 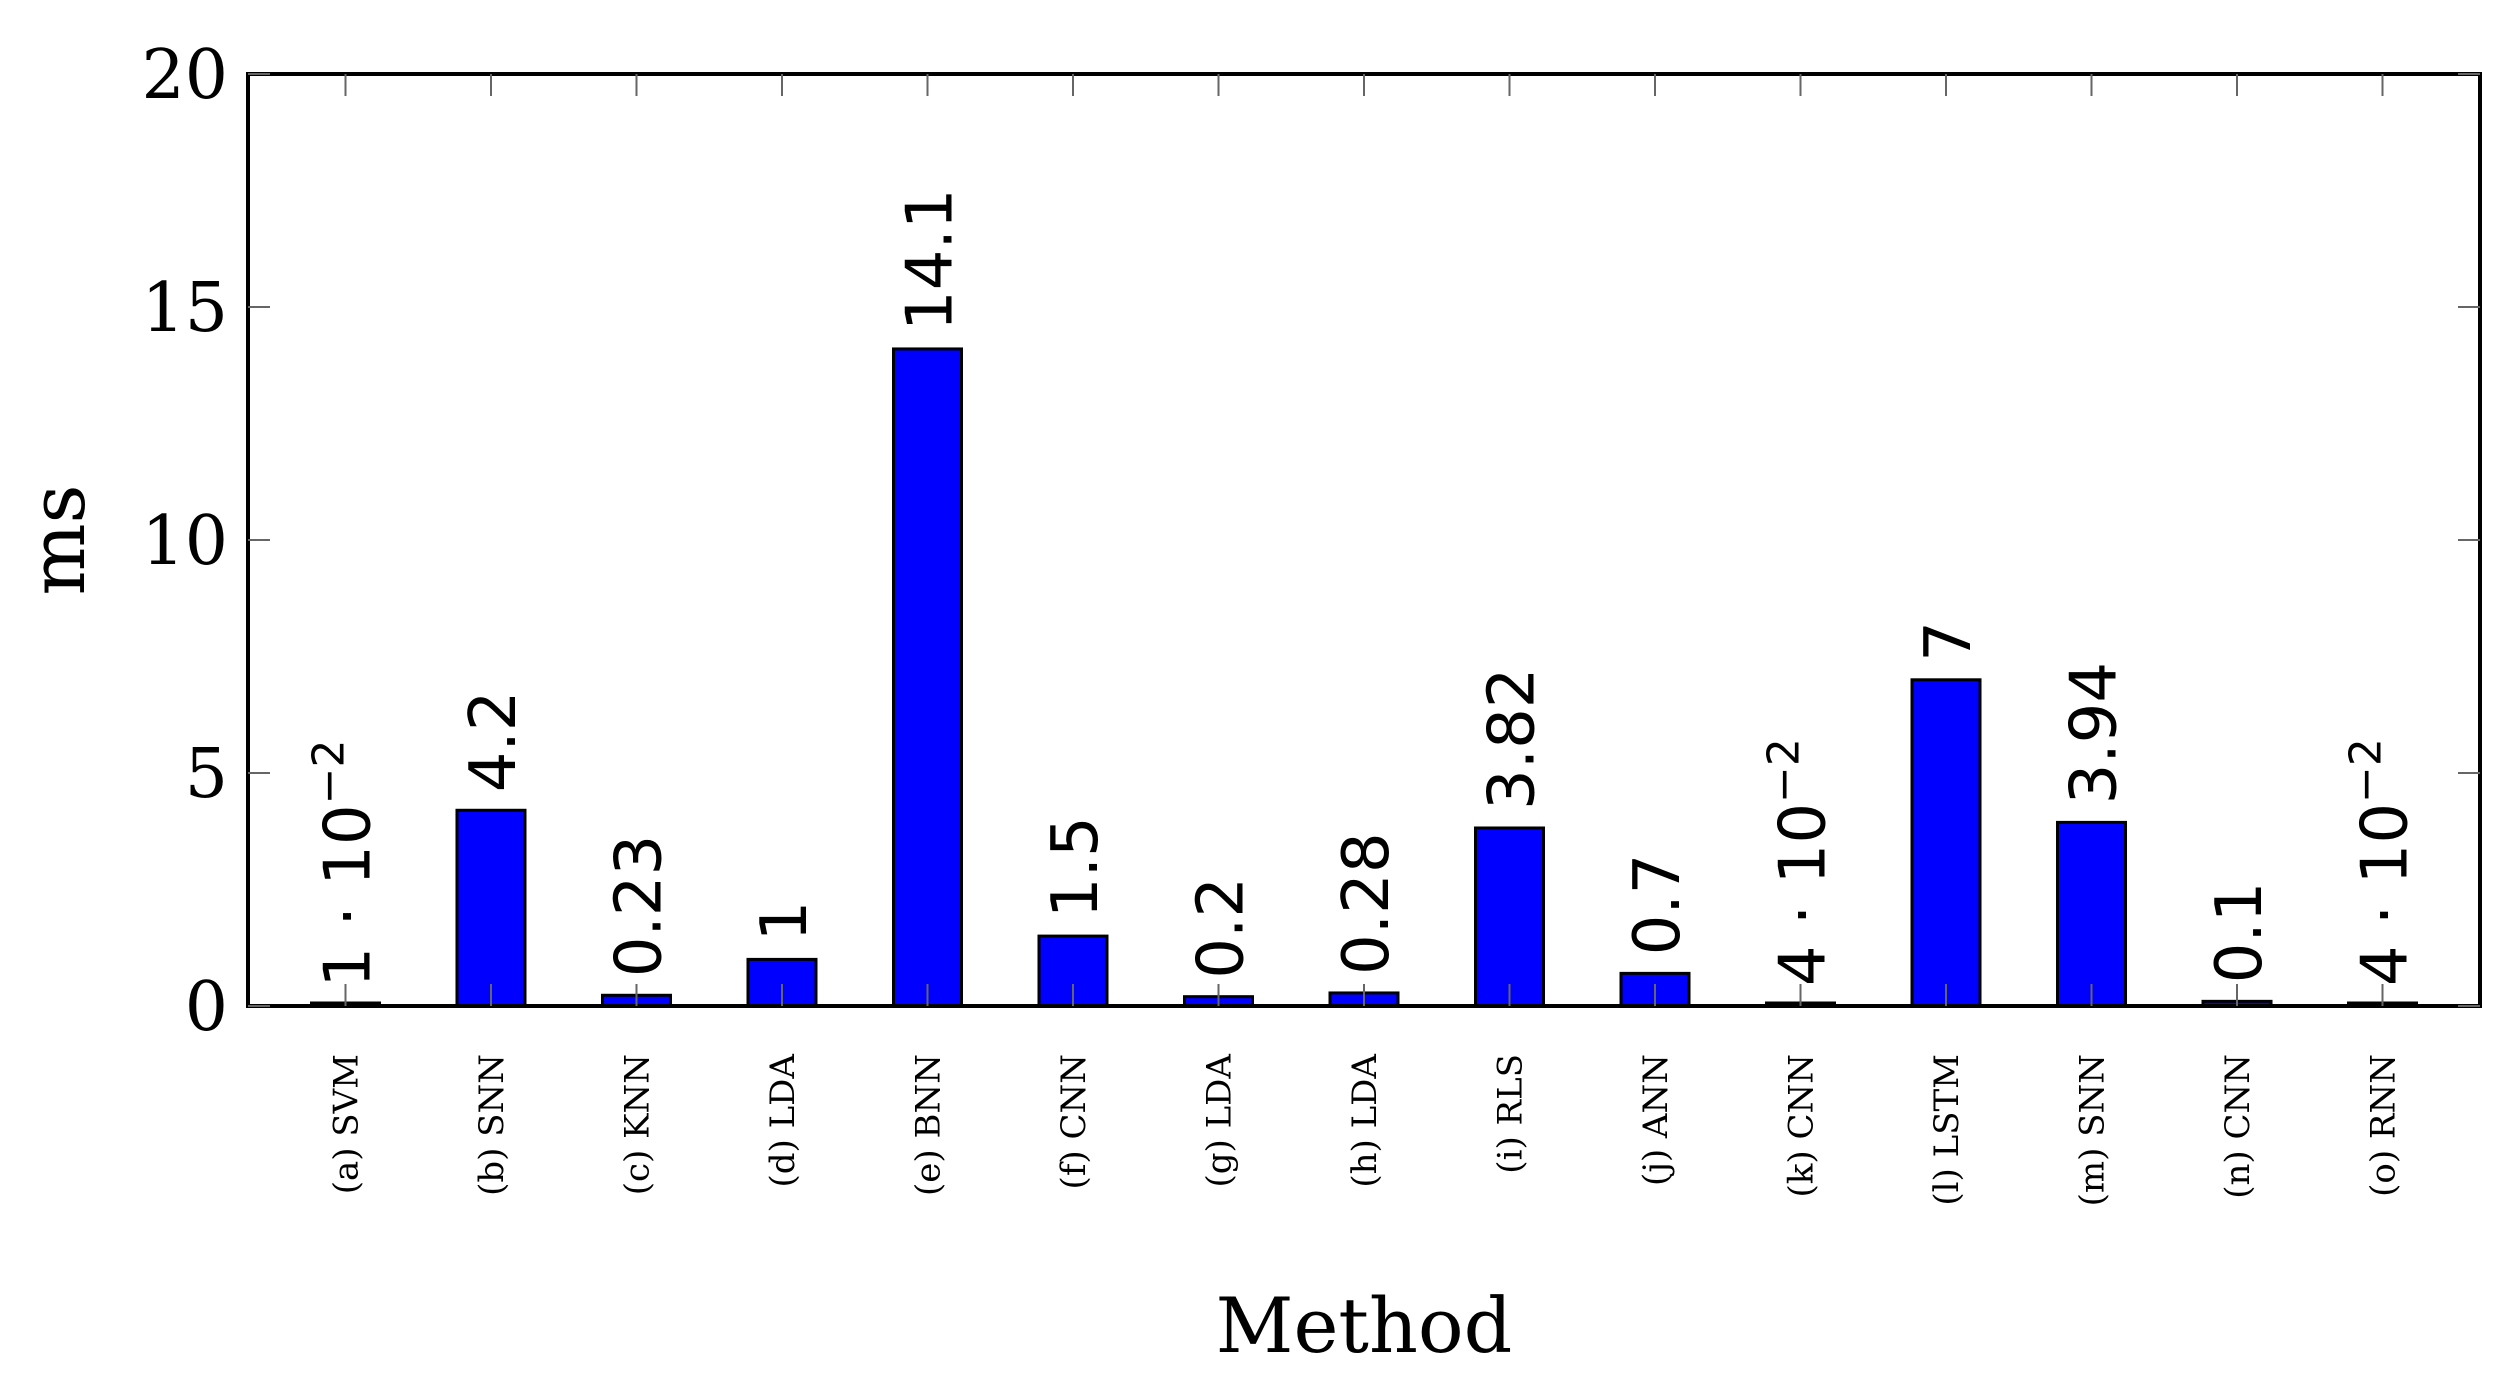 What do you see at coordinates (930, 259) in the screenshot?
I see `data-label: 14.1` at bounding box center [930, 259].